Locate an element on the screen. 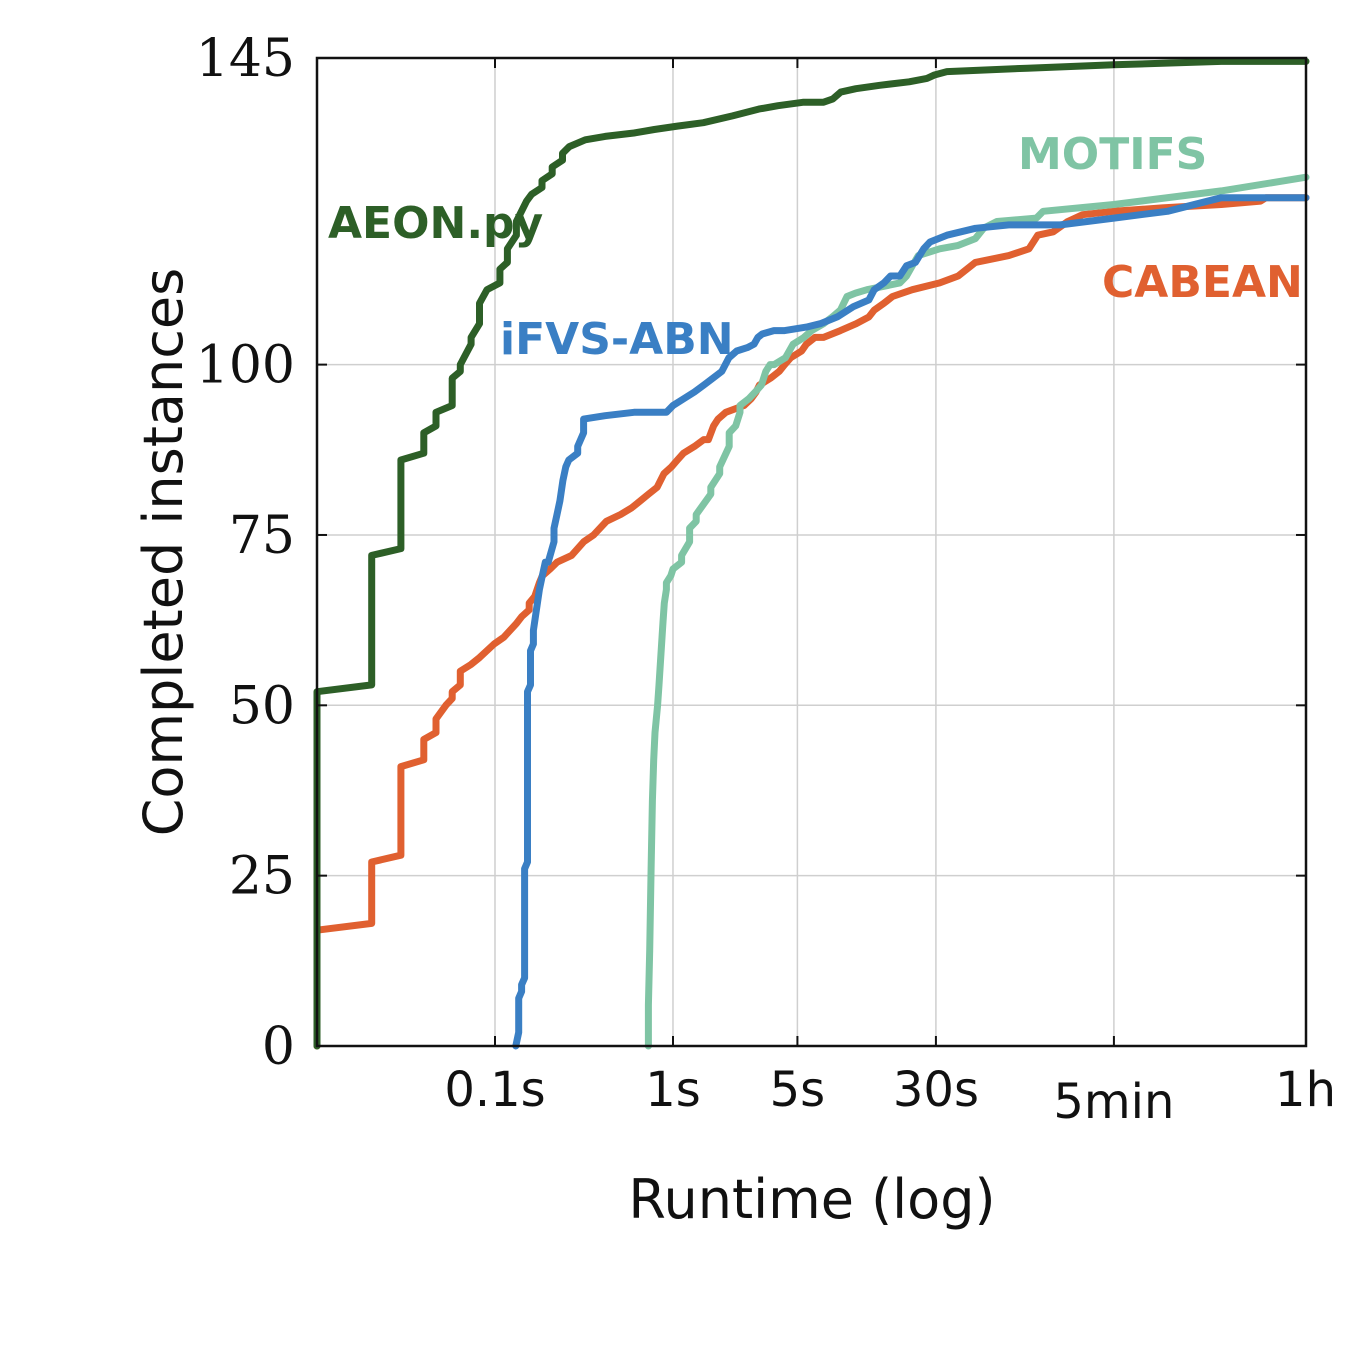 The image size is (1370, 1350). series-label-cabean: CABEAN is located at coordinates (1202, 282).